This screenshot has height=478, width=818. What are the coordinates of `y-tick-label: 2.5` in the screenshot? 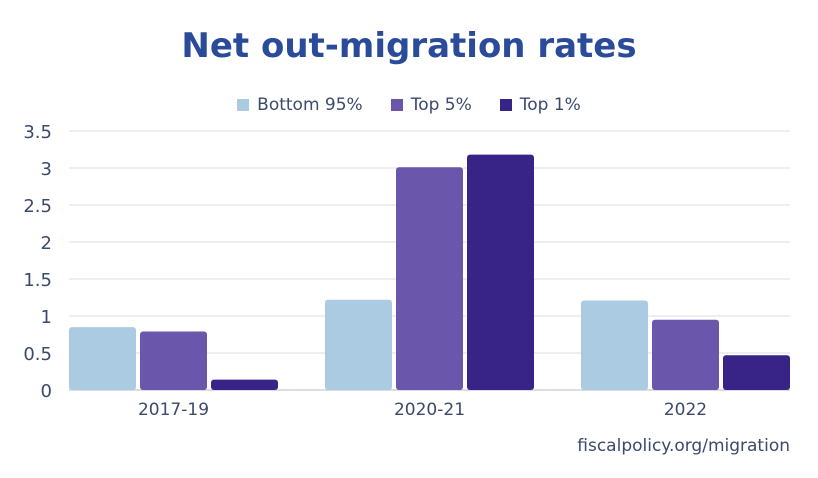 It's located at (37, 206).